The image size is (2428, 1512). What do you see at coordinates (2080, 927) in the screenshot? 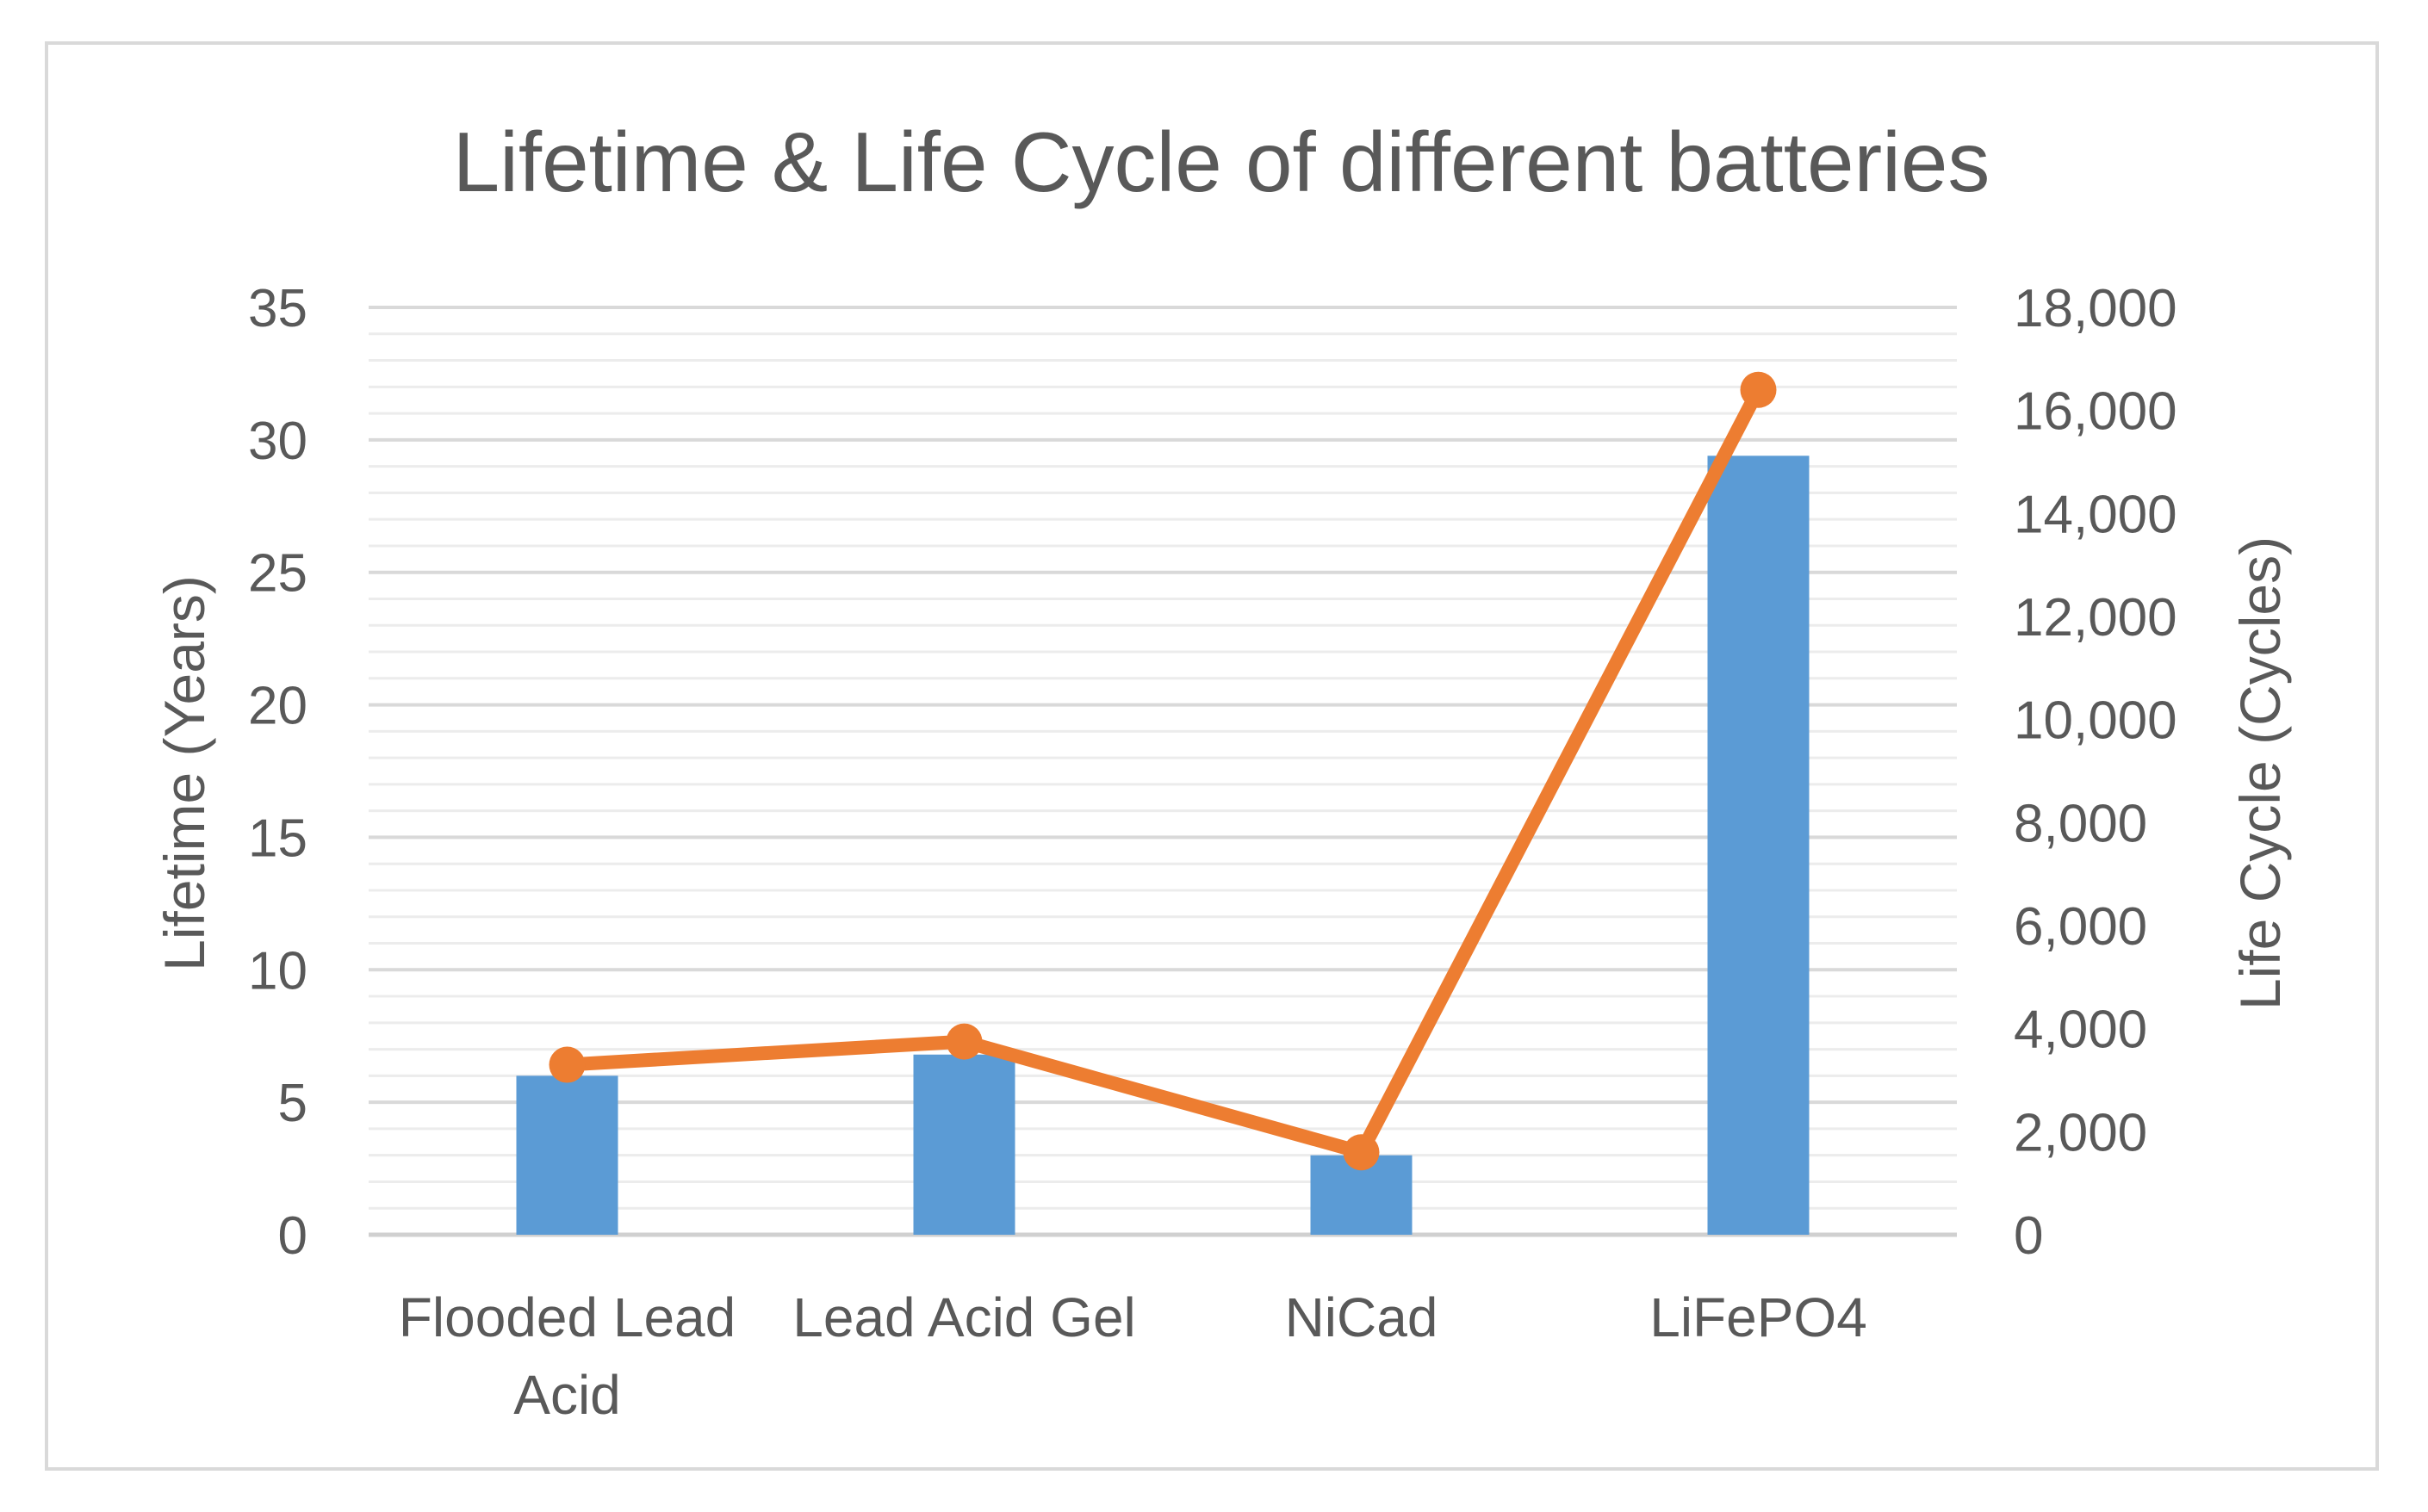
I see `right-tick-label: 6,000` at bounding box center [2080, 927].